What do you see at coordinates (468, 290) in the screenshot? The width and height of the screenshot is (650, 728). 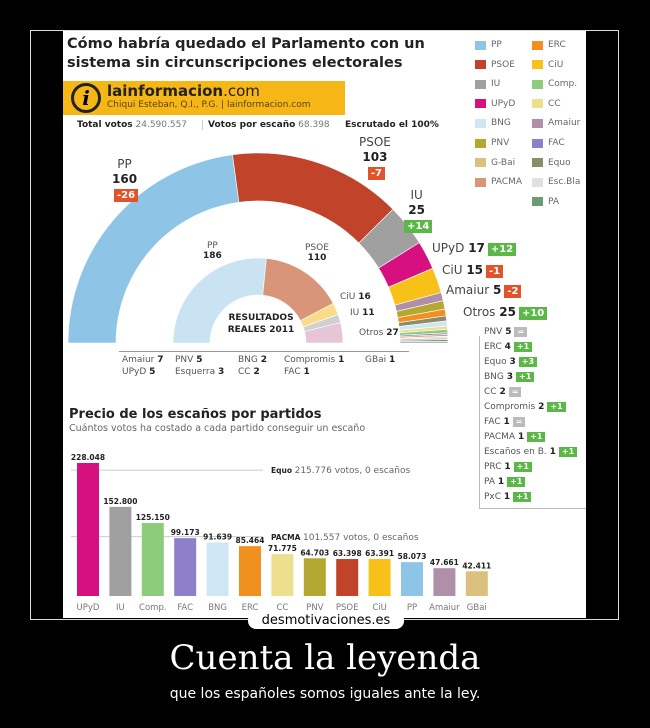 I see `party-name: Amaiur` at bounding box center [468, 290].